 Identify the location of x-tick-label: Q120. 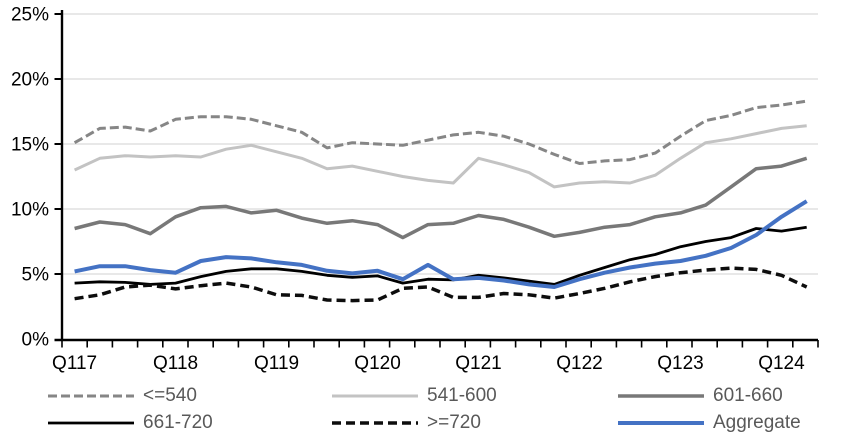
(377, 363).